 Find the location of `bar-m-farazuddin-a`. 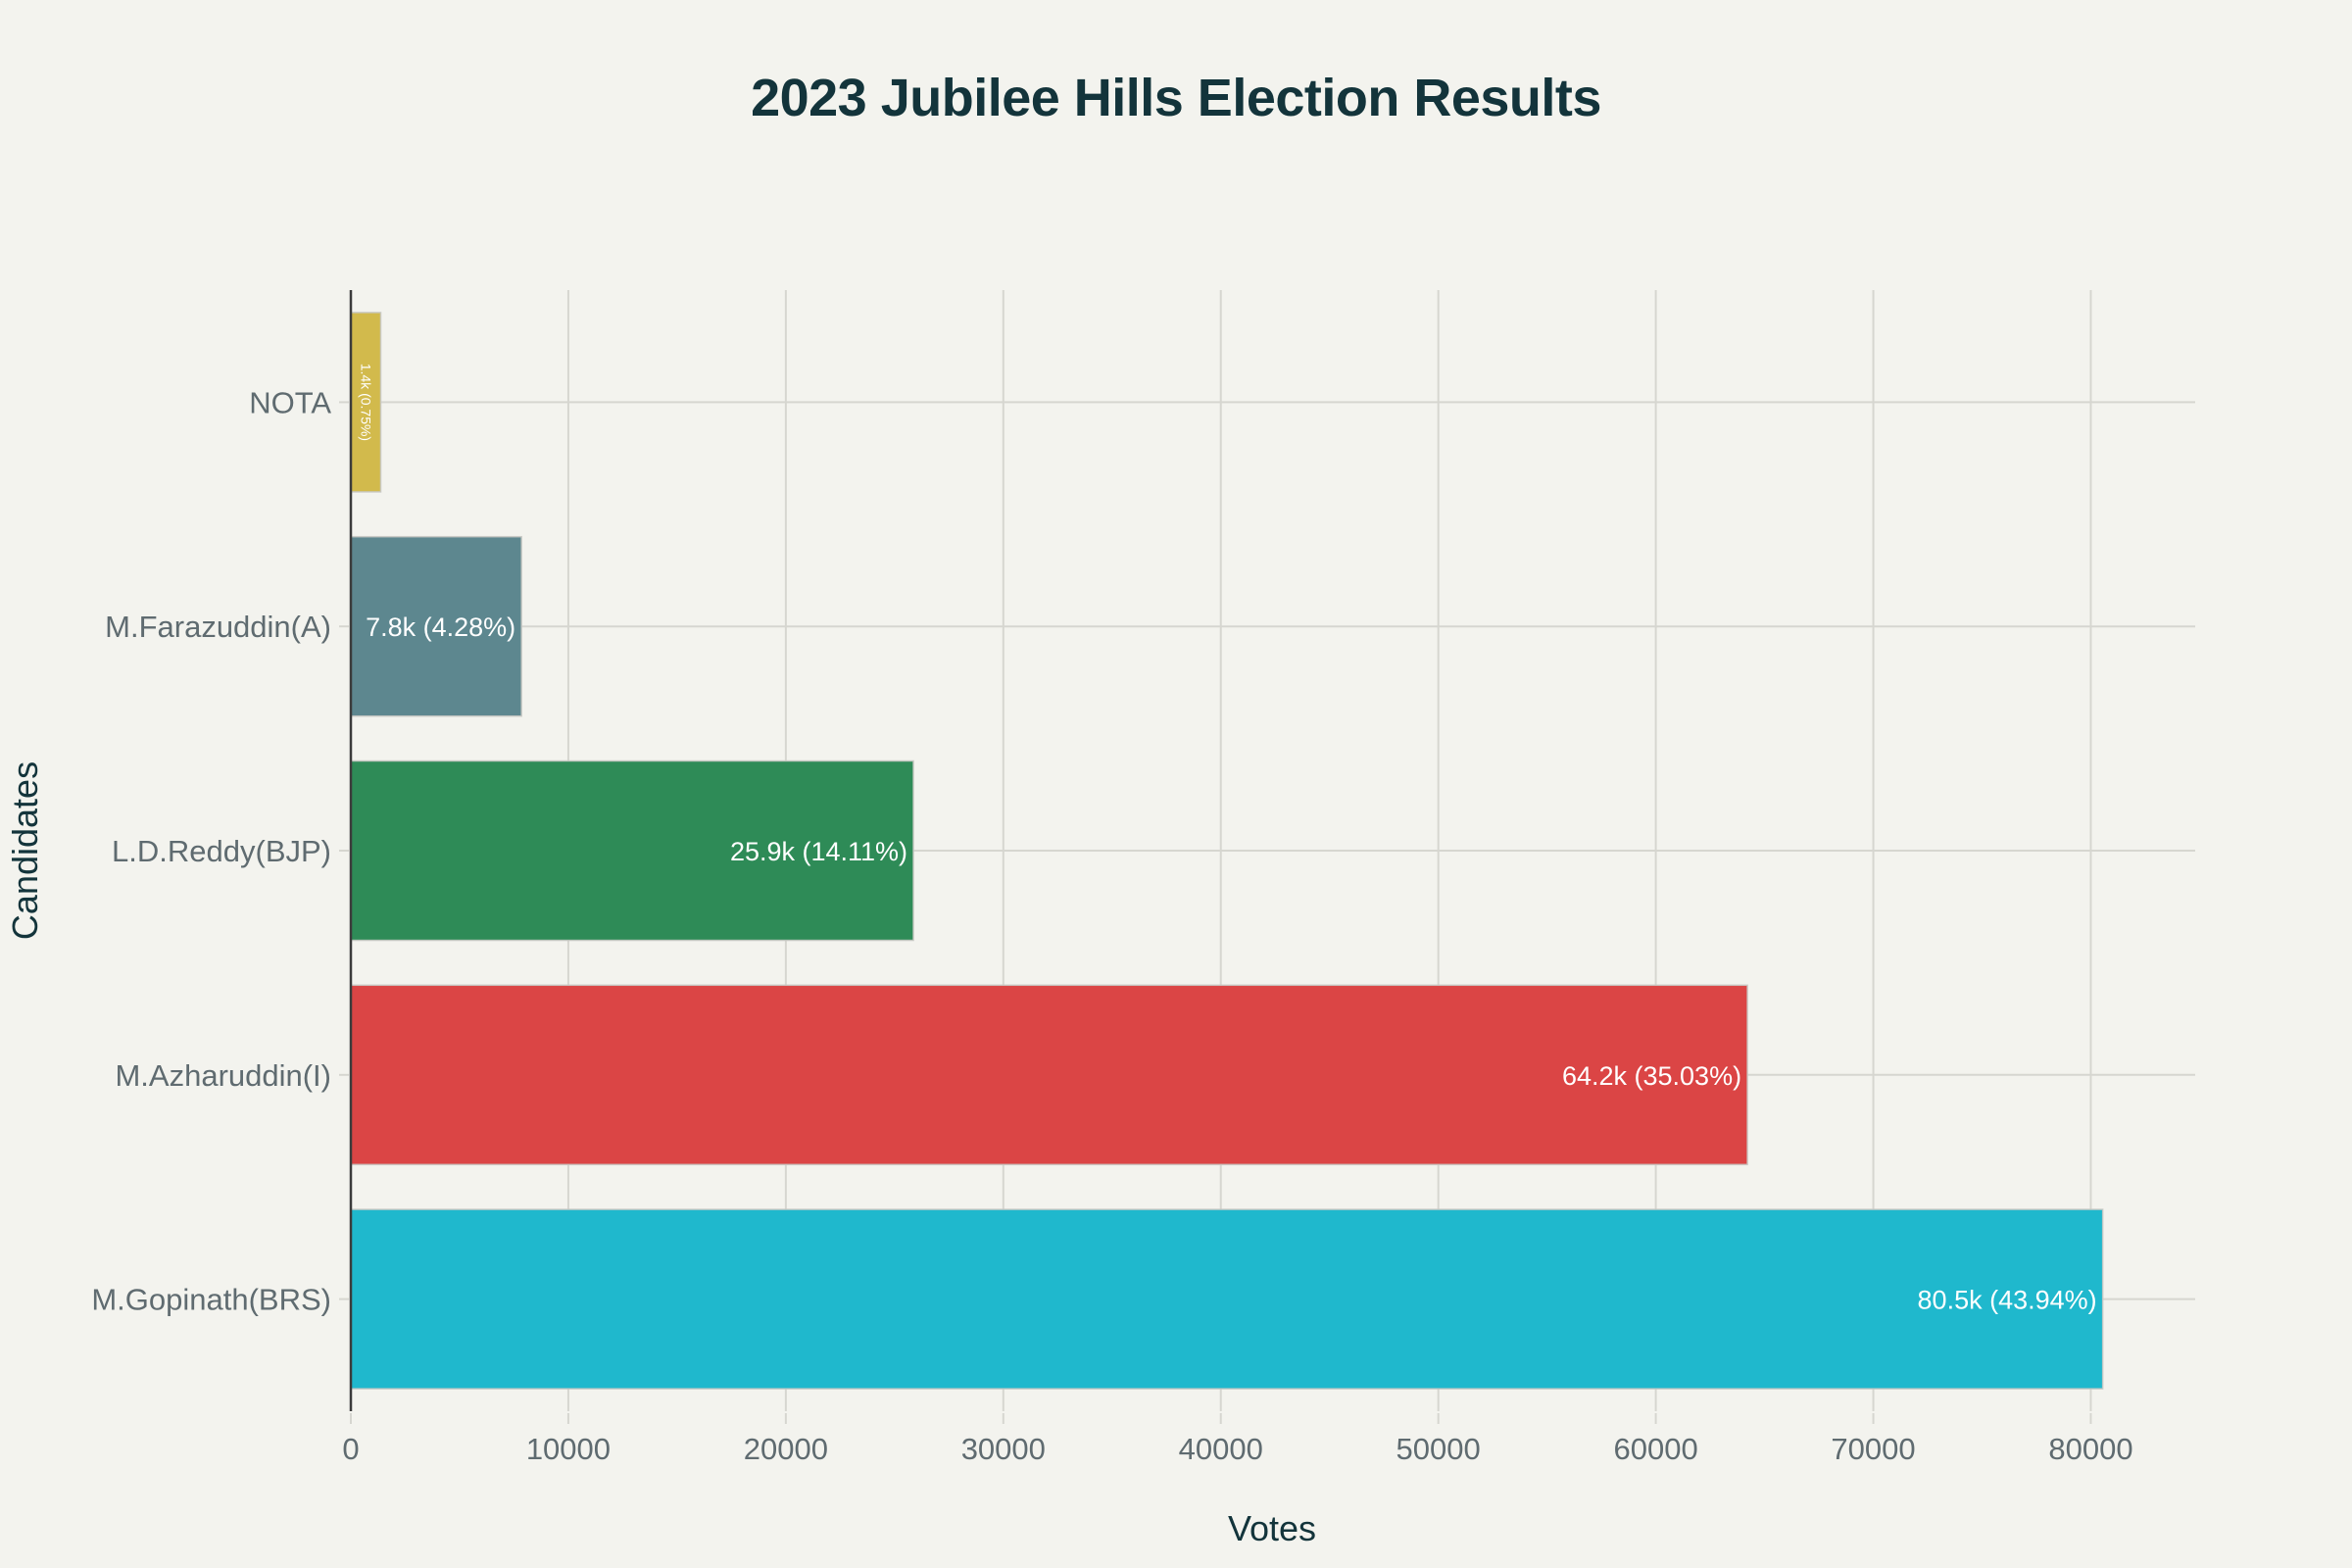

bar-m-farazuddin-a is located at coordinates (436, 626).